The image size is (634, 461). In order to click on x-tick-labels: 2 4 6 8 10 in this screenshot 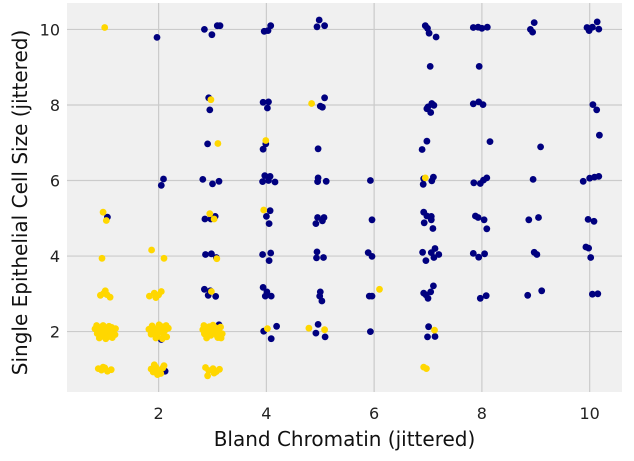, I will do `click(377, 413)`.